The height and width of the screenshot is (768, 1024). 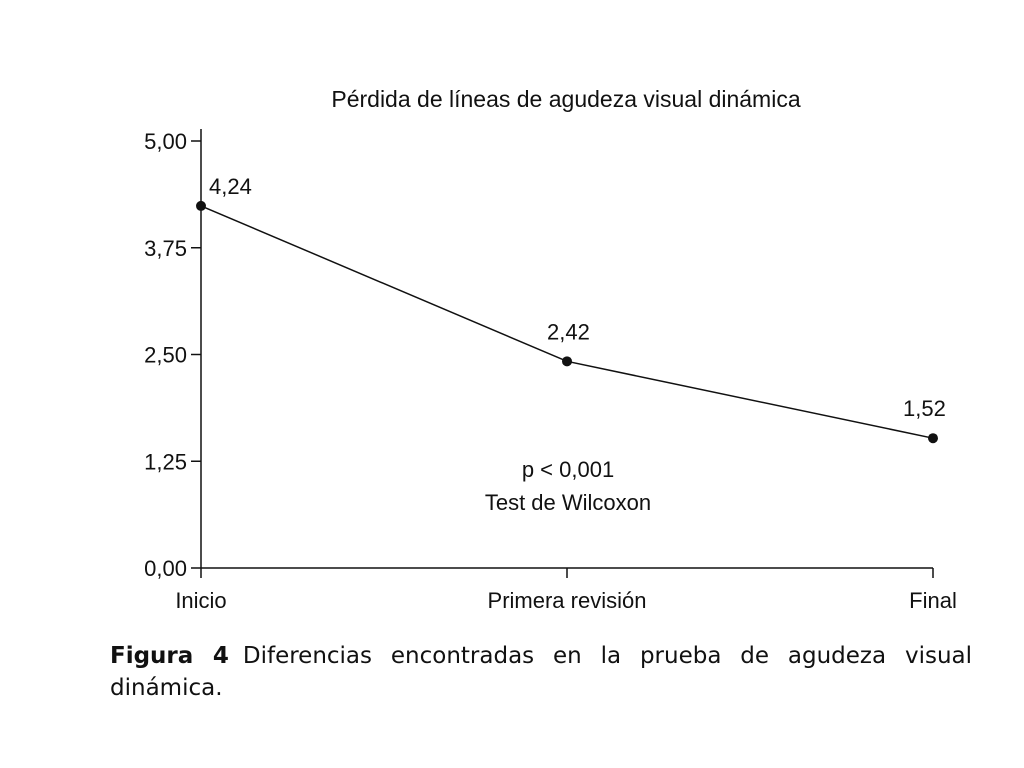 I want to click on figure-label: Figura 4, so click(x=169, y=656).